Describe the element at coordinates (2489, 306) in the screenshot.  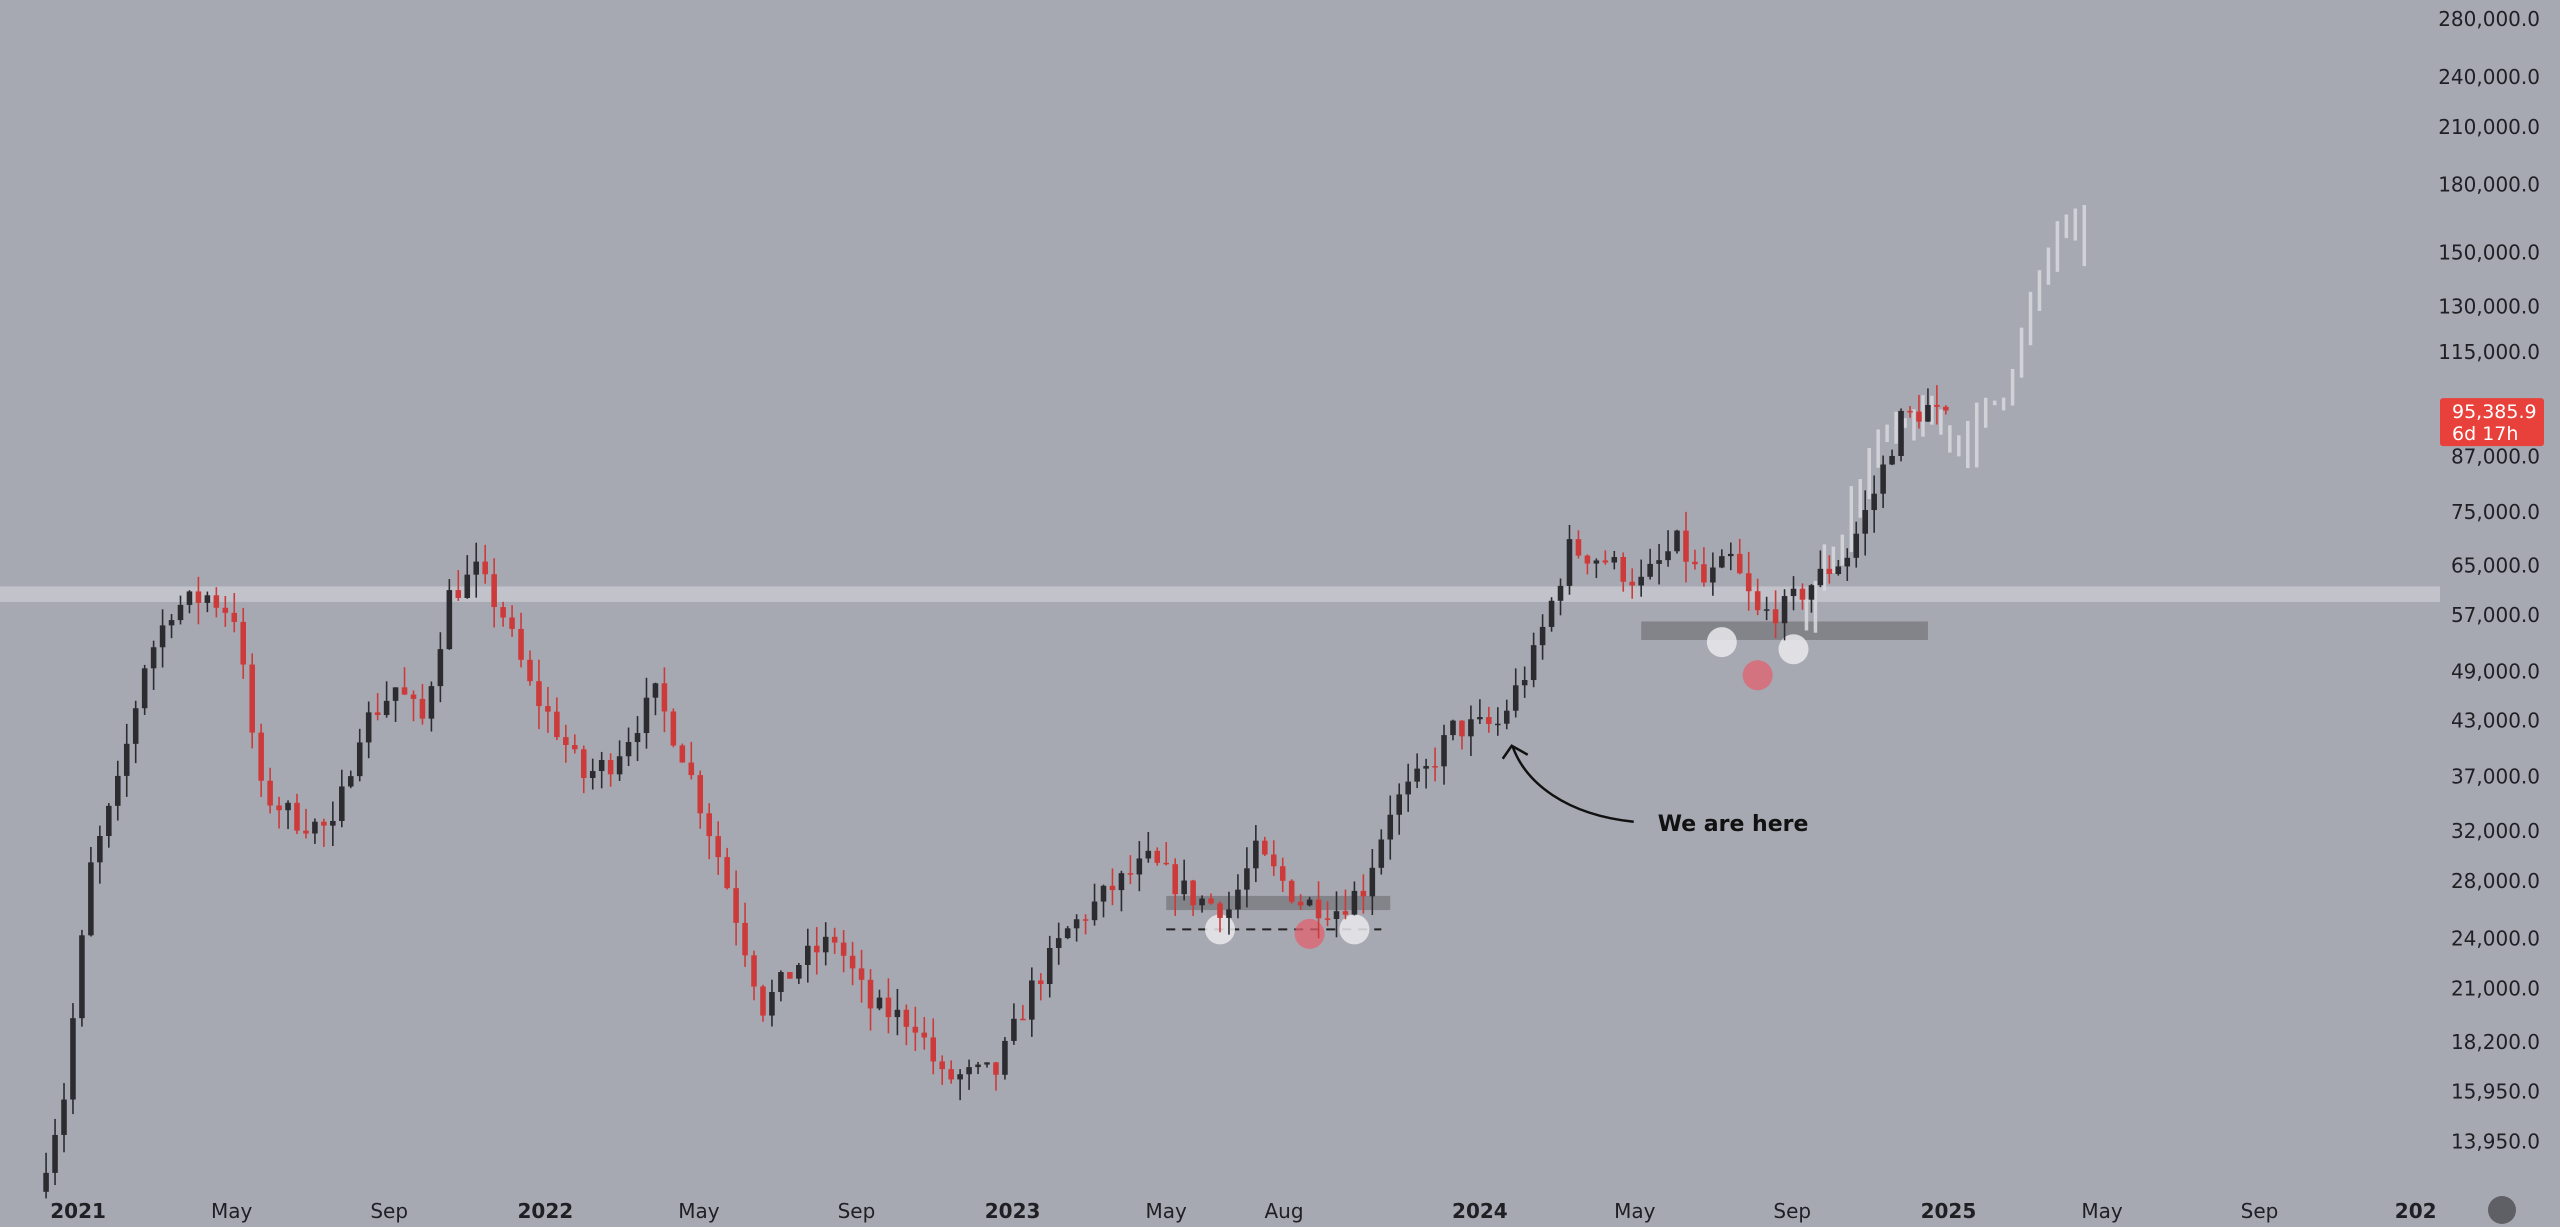
I see `y-tick-label-5: 130,000.0` at that location.